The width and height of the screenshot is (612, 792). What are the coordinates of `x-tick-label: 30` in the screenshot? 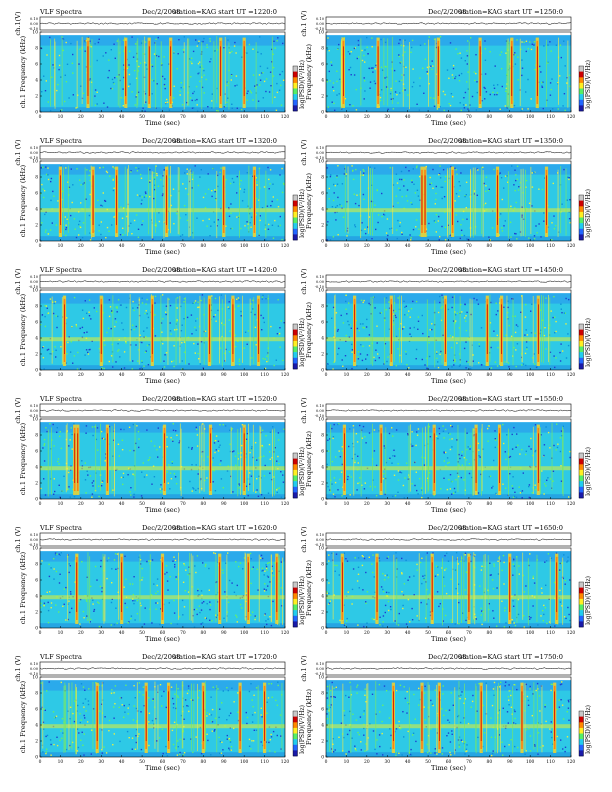 It's located at (387, 375).